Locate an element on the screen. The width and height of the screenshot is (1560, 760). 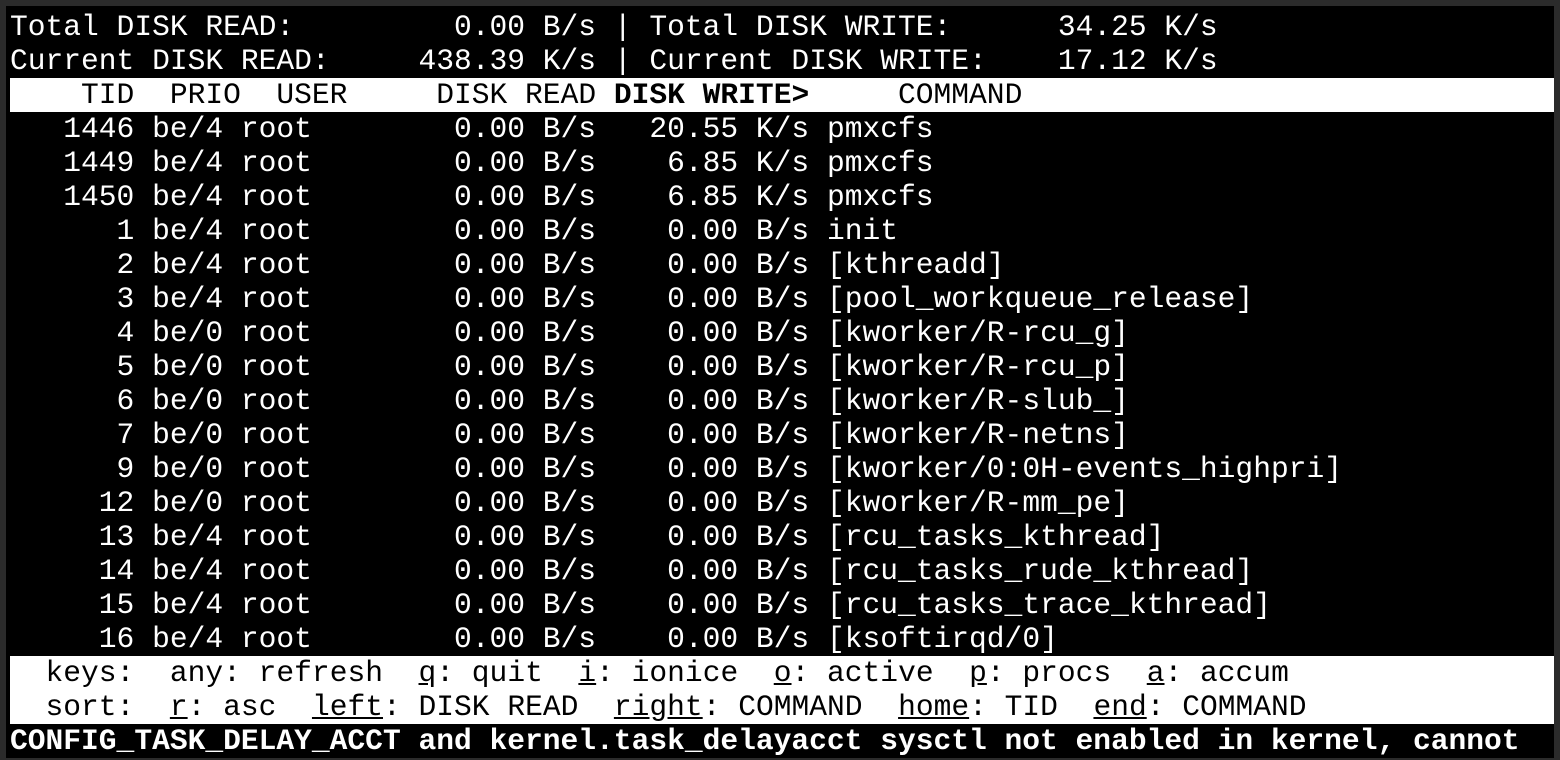
shortcut-desc: : active is located at coordinates (862, 673).